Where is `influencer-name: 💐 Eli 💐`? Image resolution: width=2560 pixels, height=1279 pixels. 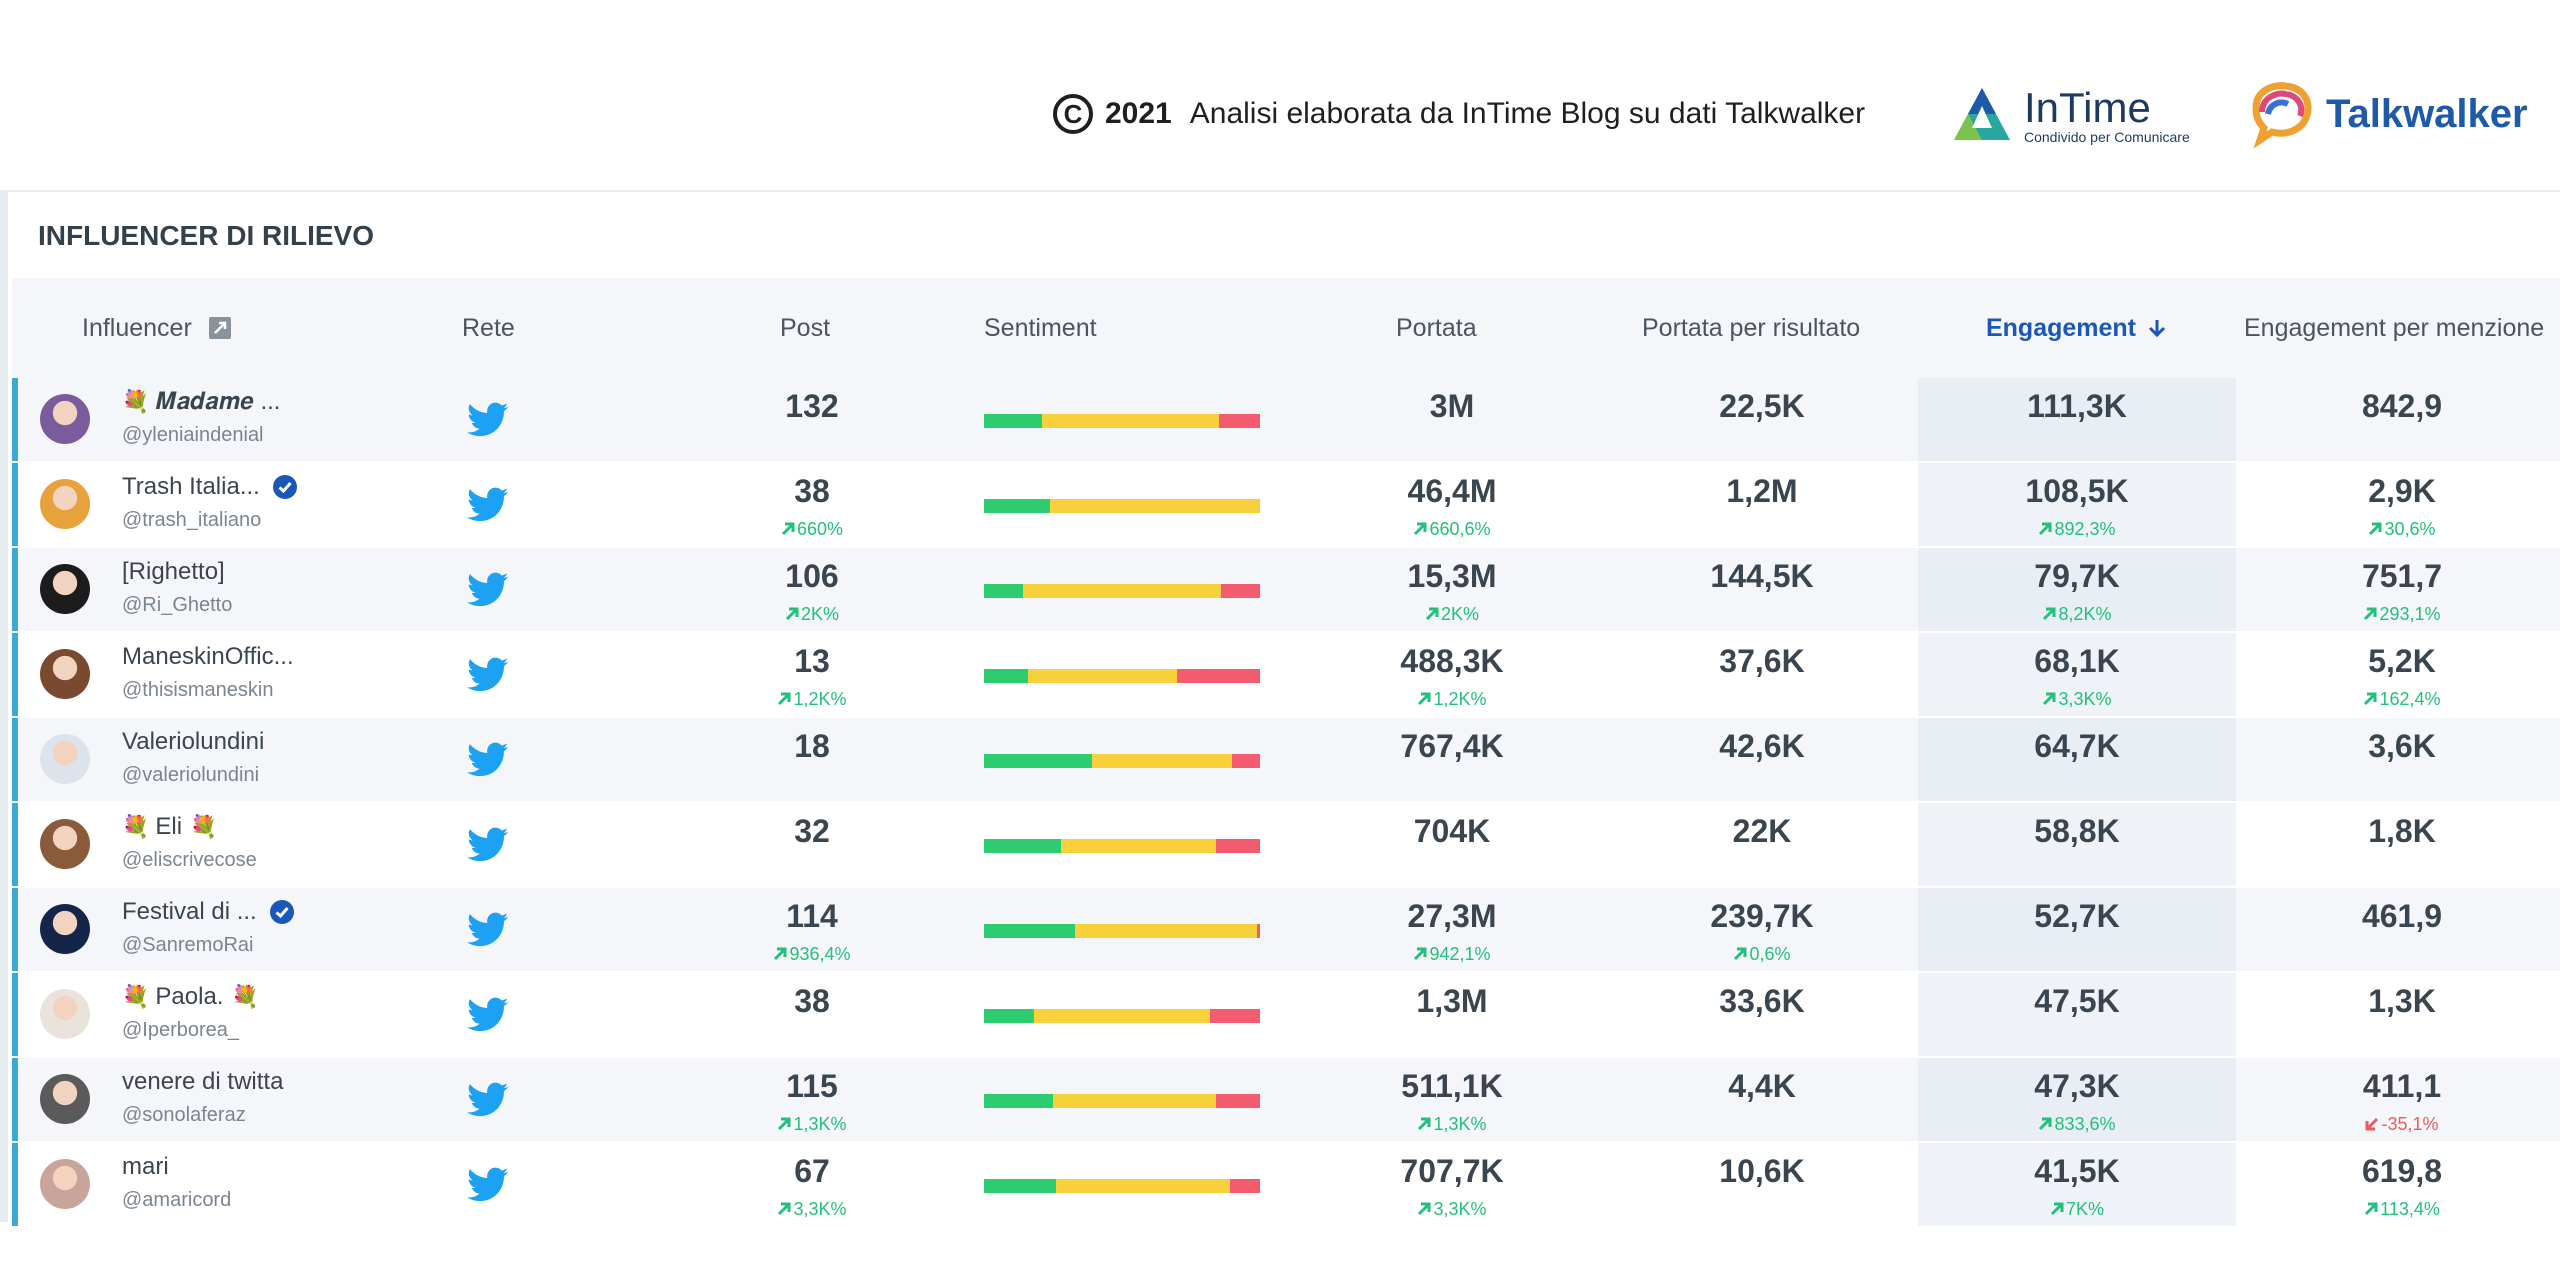 influencer-name: 💐 Eli 💐 is located at coordinates (170, 826).